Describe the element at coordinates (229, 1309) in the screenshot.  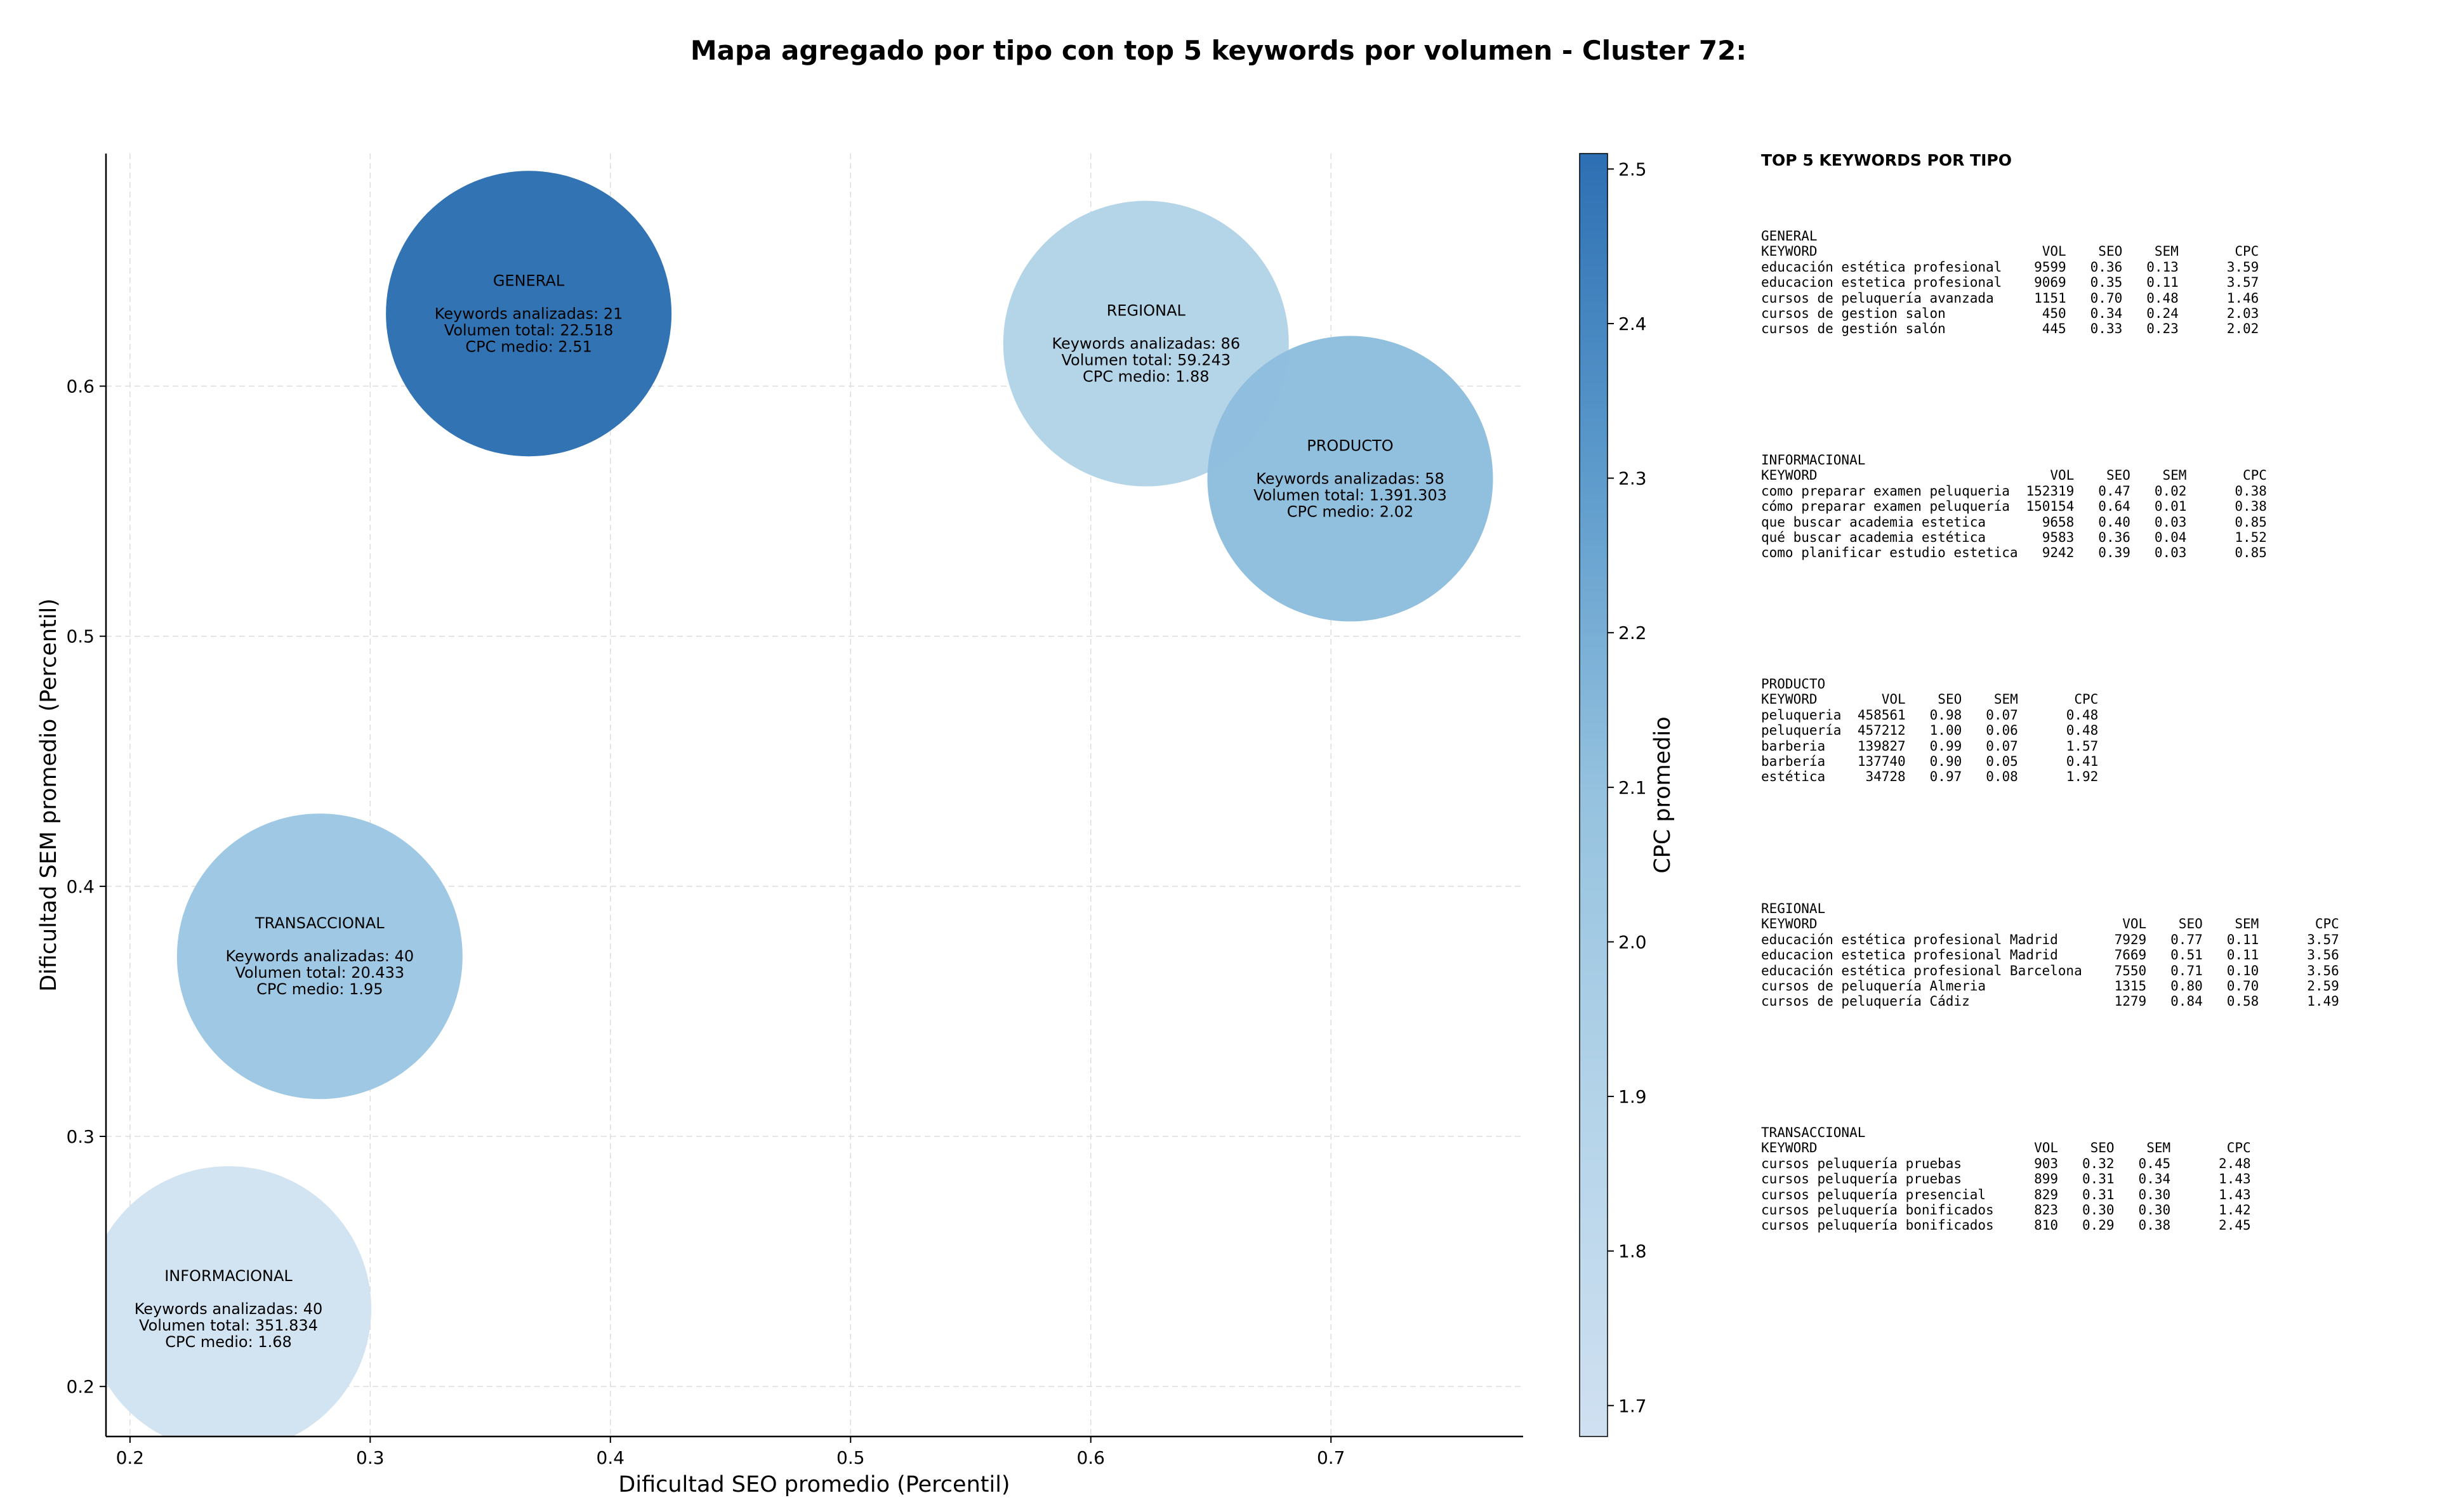
I see `bubble-keywords-label: Keywords analizadas: 40` at that location.